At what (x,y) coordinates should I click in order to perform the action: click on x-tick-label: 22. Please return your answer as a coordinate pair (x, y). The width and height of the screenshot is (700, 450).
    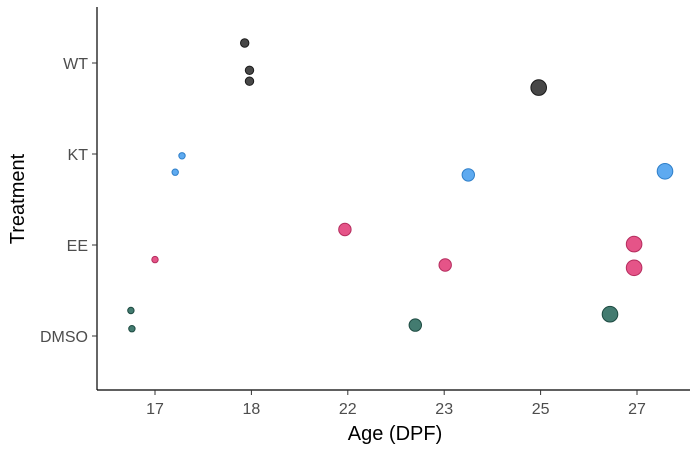
    Looking at the image, I should click on (348, 409).